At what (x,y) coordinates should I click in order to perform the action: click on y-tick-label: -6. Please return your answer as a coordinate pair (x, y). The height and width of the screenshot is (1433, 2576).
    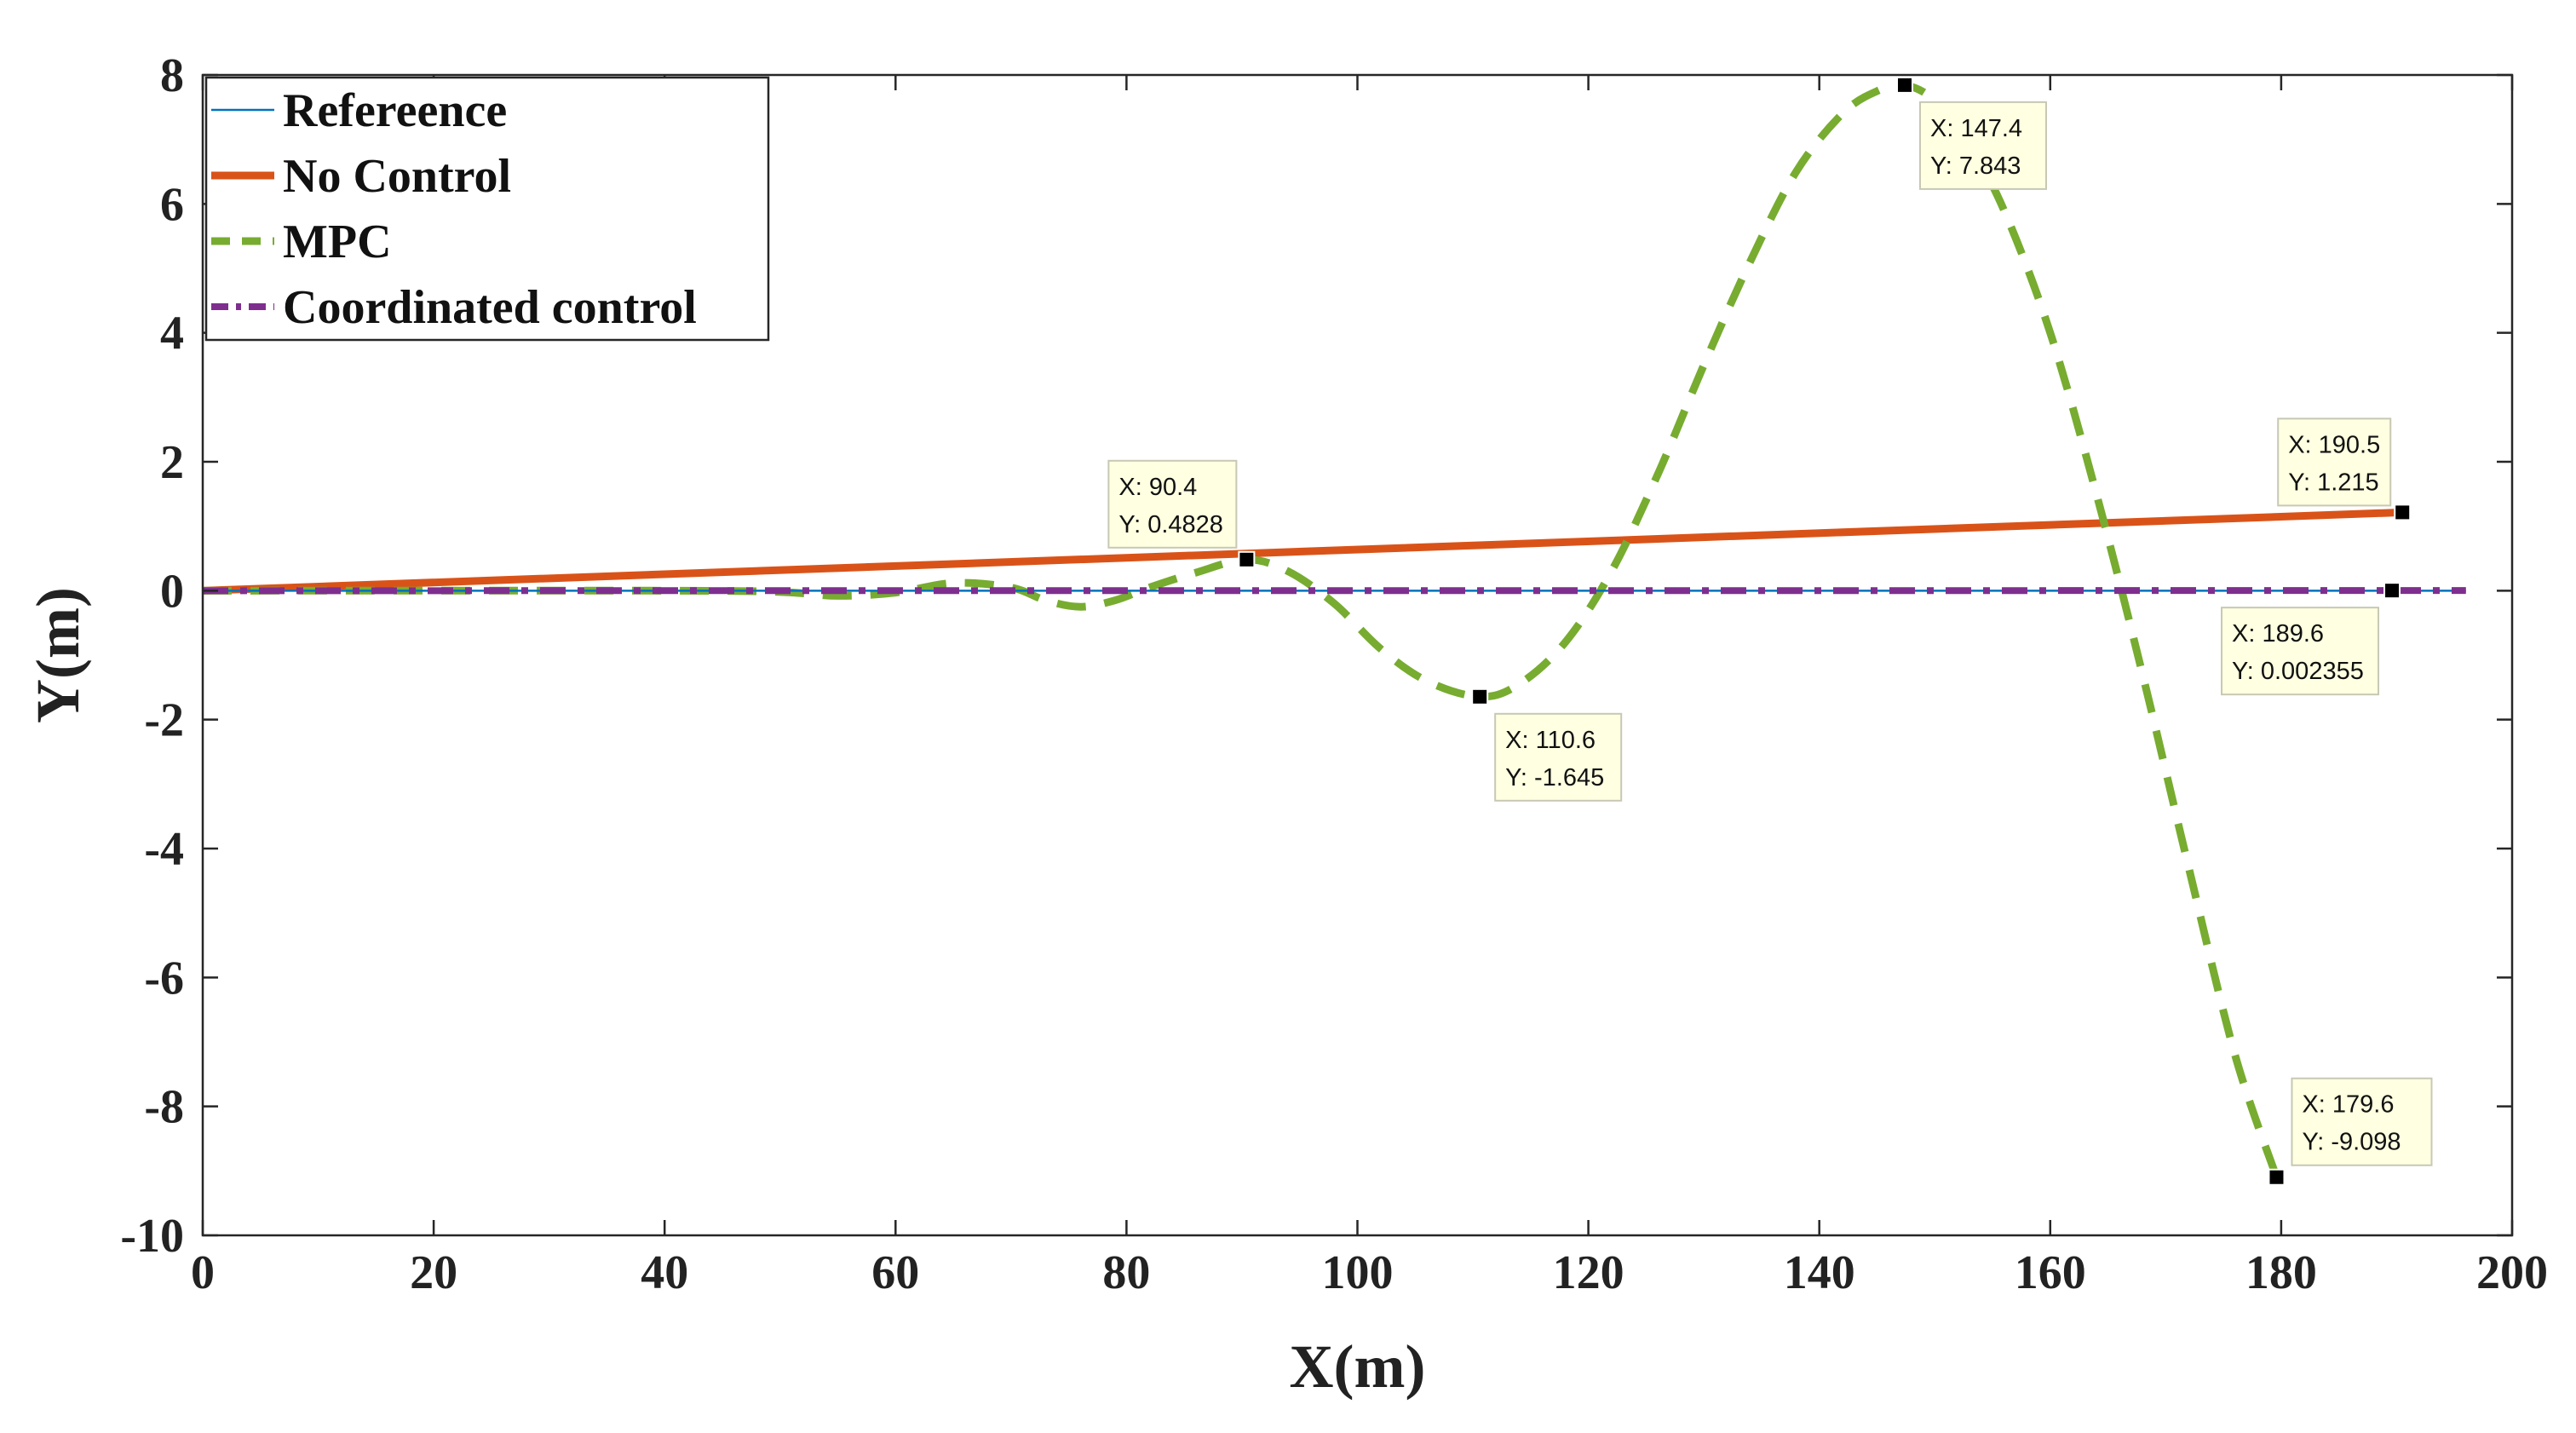
    Looking at the image, I should click on (164, 978).